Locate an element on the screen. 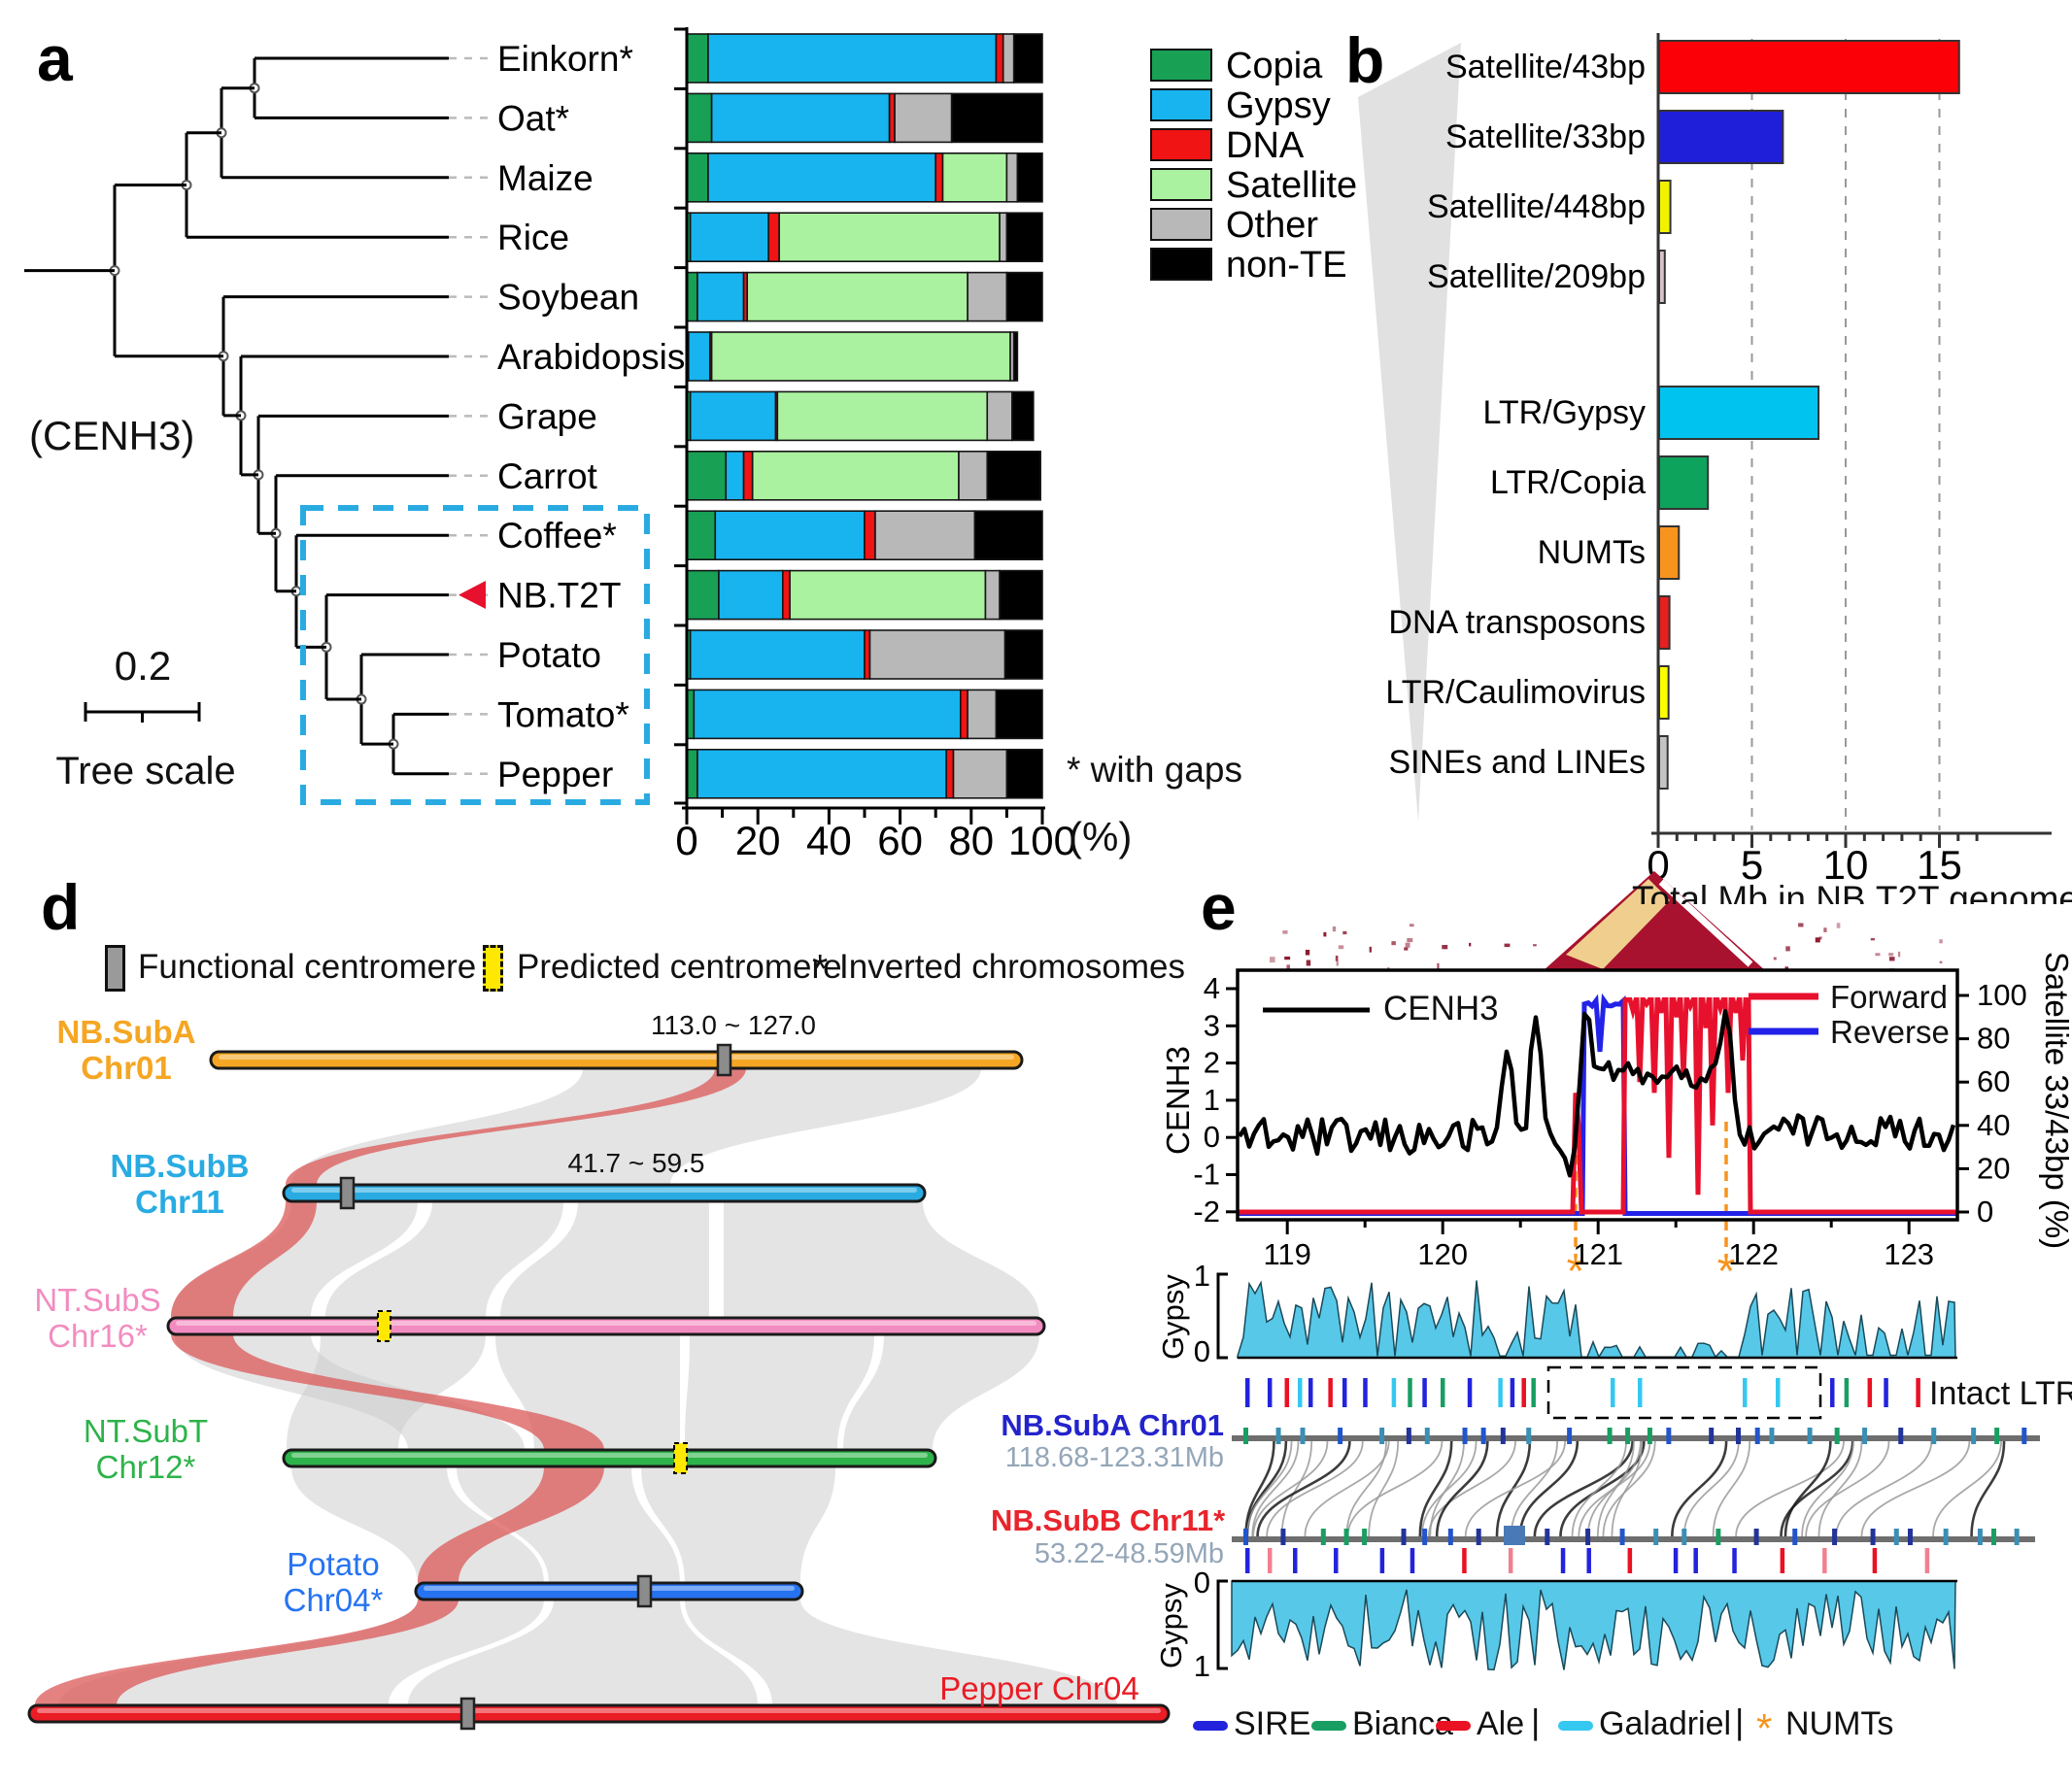 The image size is (2072, 1785). gypsy-scale-1: 1 is located at coordinates (1202, 1276).